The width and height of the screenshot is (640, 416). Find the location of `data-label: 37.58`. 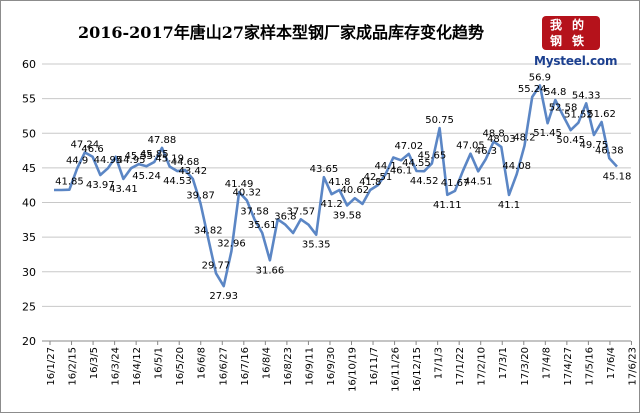

data-label: 37.58 is located at coordinates (254, 211).